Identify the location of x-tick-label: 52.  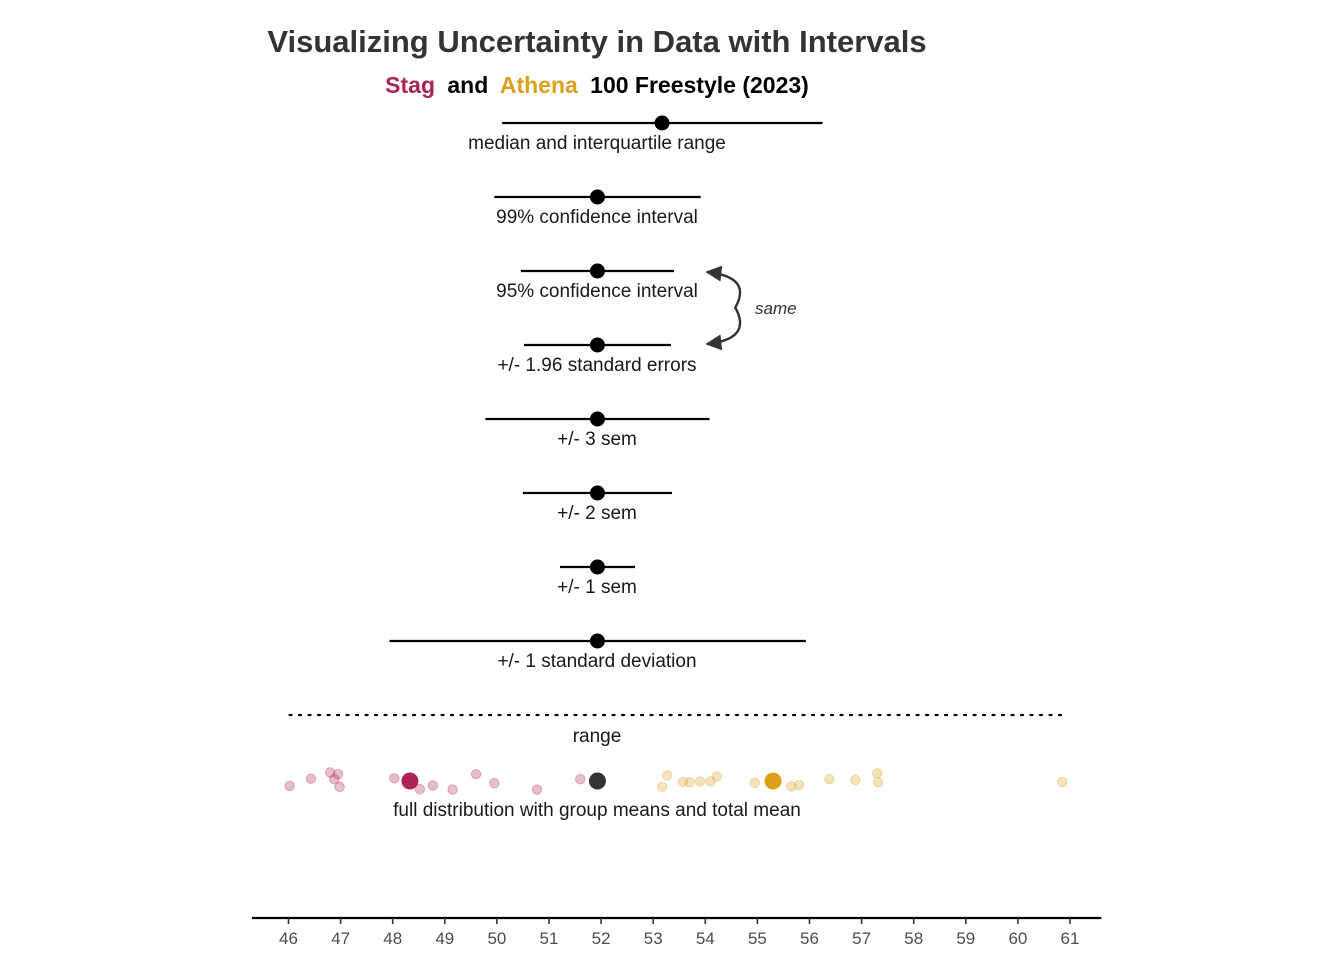
(601, 938).